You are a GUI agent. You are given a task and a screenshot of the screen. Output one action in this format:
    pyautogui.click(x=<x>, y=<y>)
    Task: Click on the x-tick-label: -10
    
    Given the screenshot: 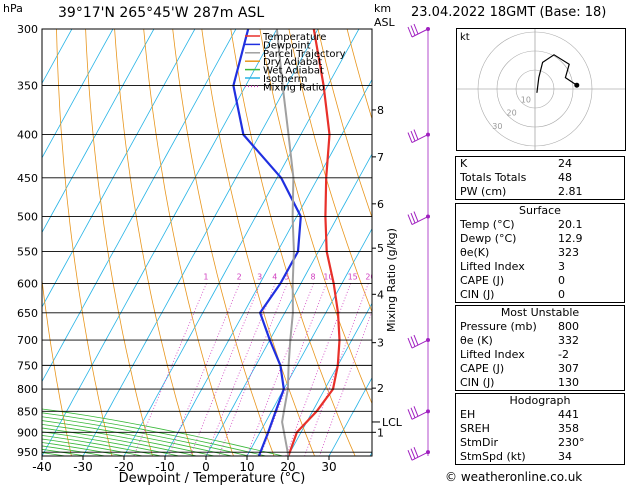 What is the action you would take?
    pyautogui.click(x=165, y=467)
    